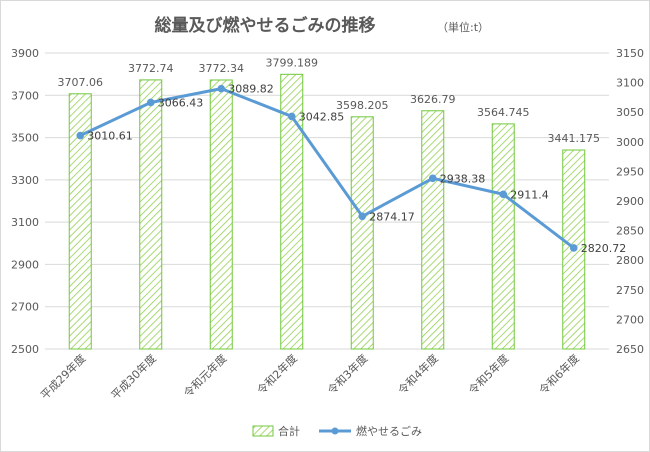 The image size is (650, 452). Describe the element at coordinates (574, 138) in the screenshot. I see `bar-value-label: 3441.175` at that location.